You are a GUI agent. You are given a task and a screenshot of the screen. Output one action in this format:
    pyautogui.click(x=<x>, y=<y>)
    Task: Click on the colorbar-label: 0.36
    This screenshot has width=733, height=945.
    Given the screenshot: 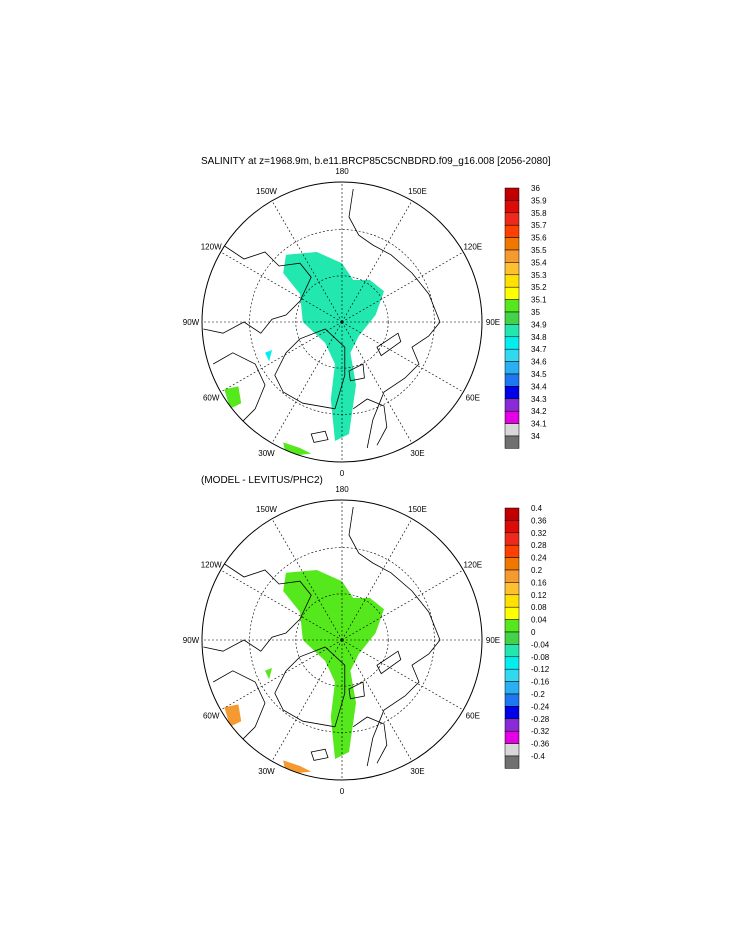 What is the action you would take?
    pyautogui.click(x=539, y=520)
    